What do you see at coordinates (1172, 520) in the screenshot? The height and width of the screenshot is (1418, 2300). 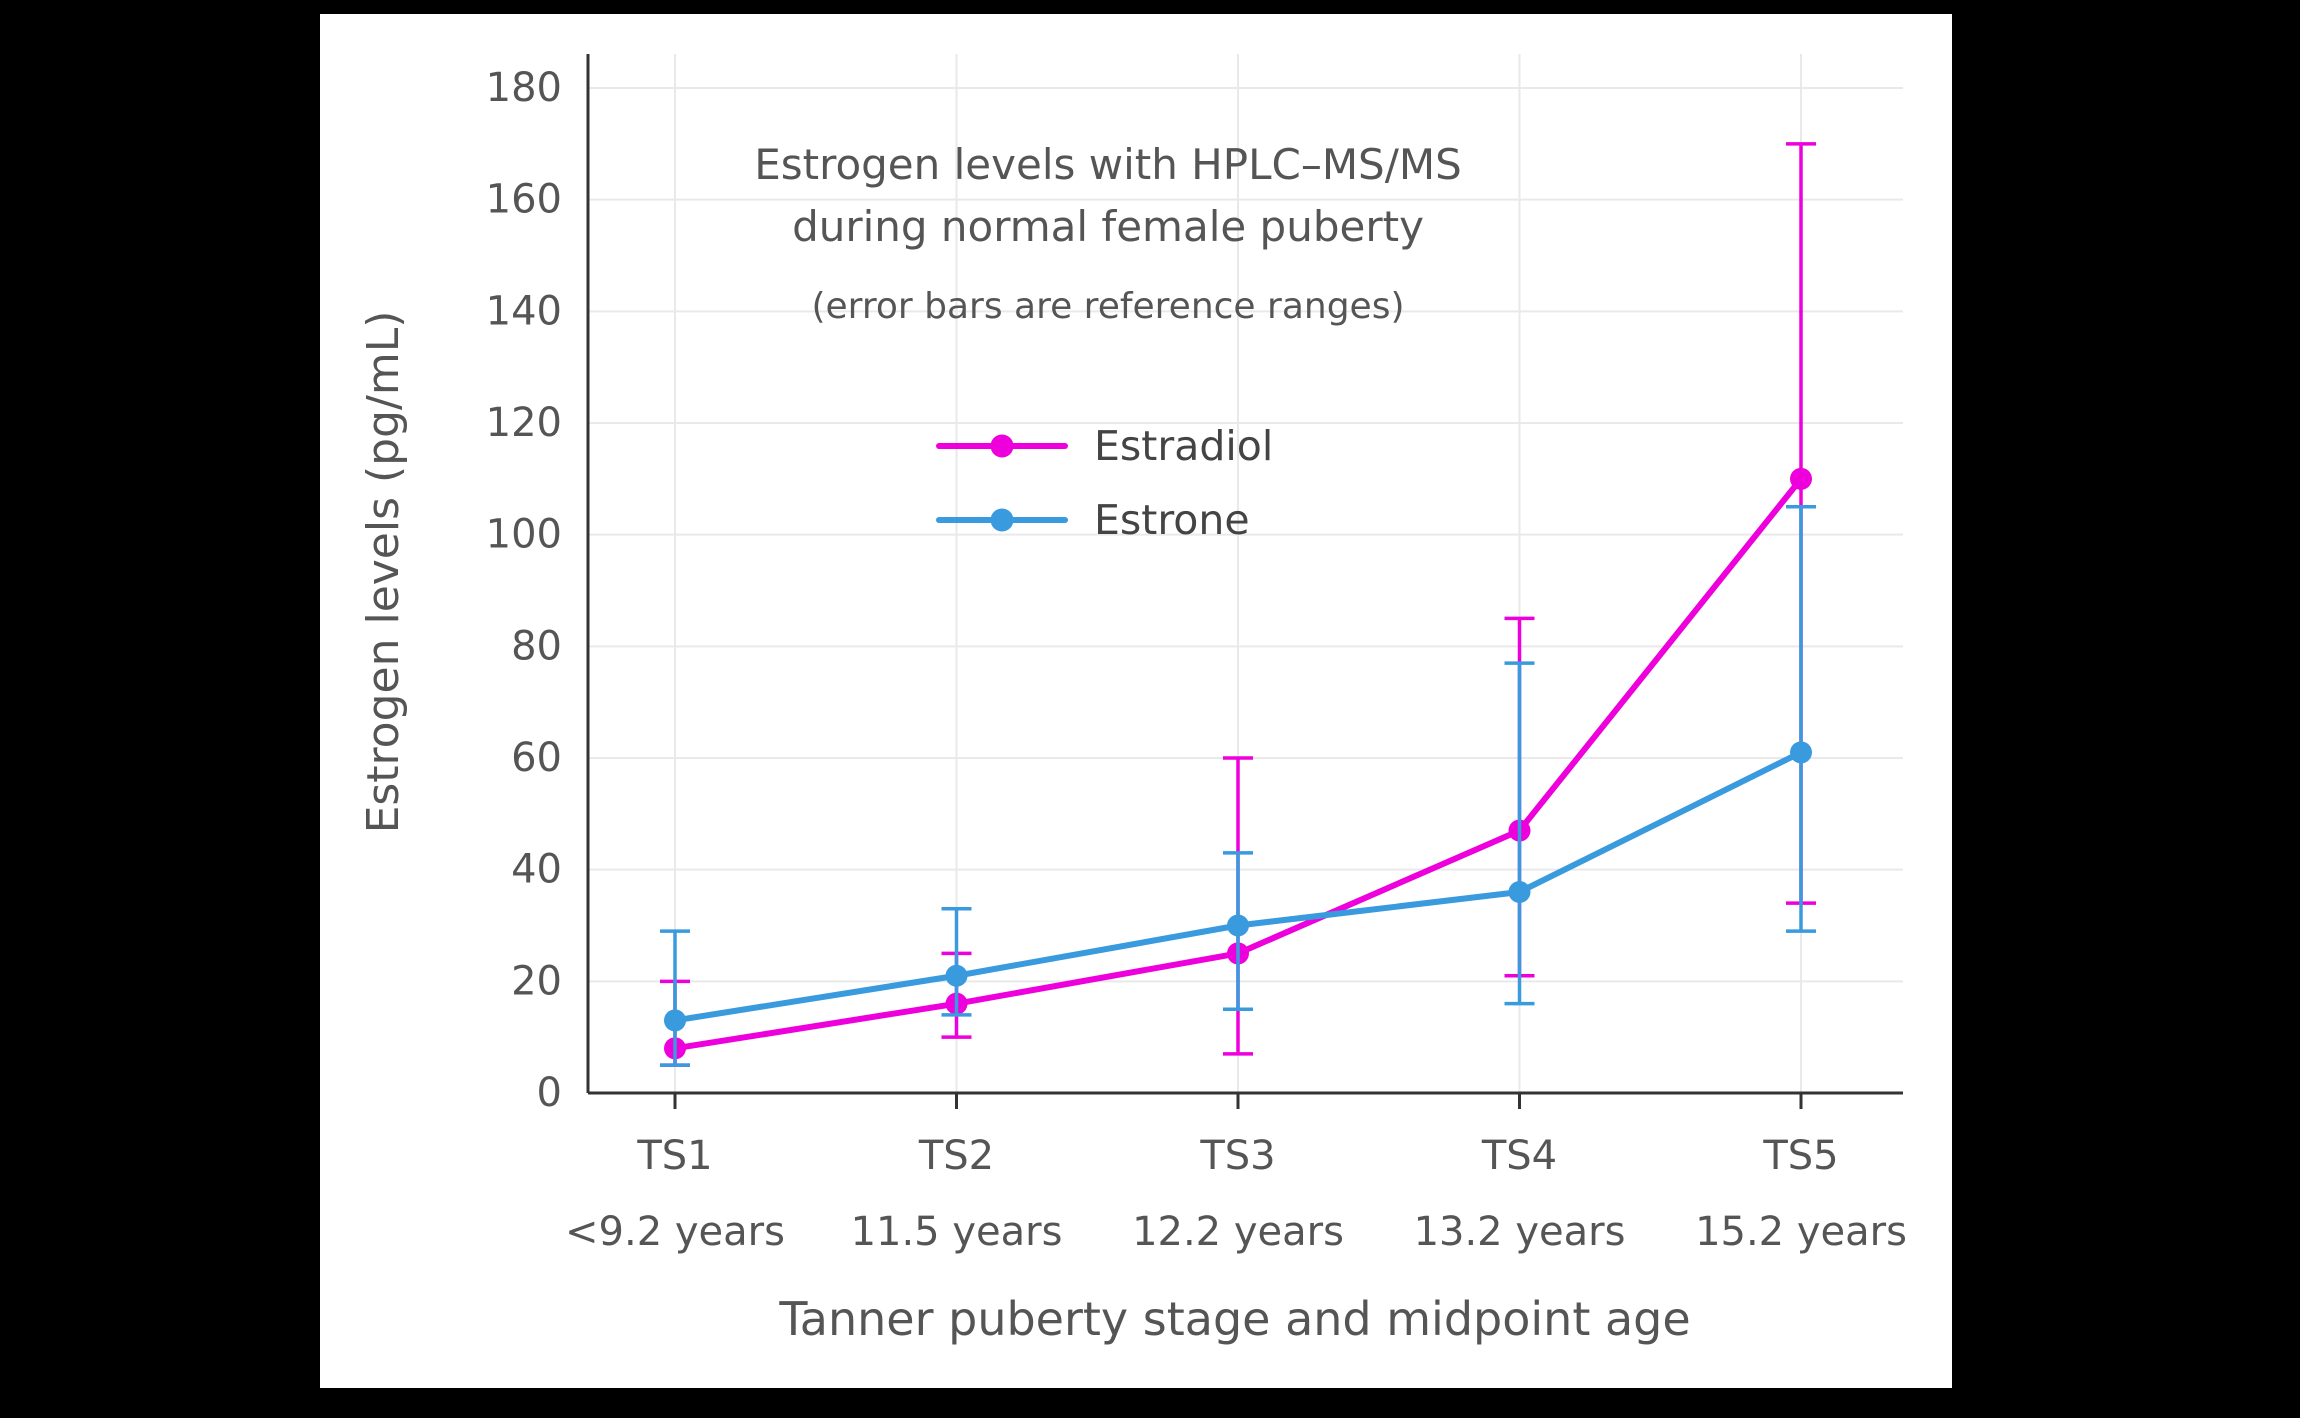 I see `estrone-legend-label: Estrone` at bounding box center [1172, 520].